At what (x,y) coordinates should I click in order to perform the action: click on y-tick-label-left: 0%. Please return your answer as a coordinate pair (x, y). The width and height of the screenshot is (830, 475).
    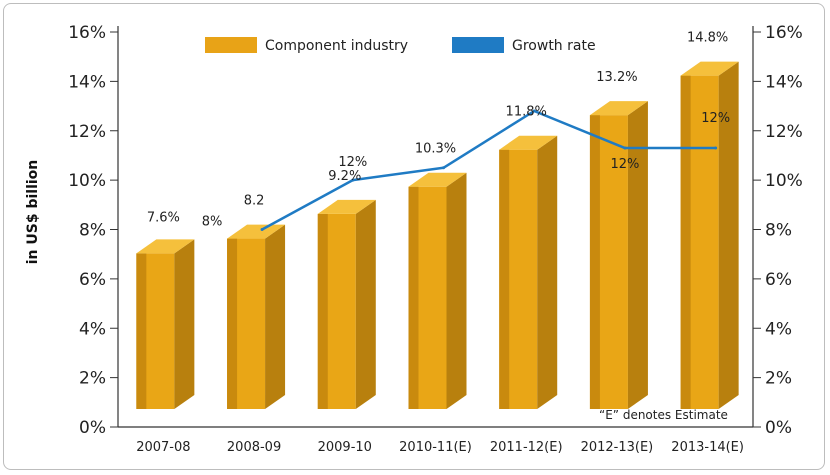
    Looking at the image, I should click on (92, 428).